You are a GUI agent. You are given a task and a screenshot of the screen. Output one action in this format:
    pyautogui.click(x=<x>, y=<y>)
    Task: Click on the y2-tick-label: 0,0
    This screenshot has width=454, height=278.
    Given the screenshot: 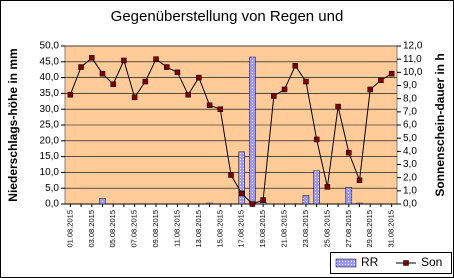 What is the action you would take?
    pyautogui.click(x=410, y=204)
    